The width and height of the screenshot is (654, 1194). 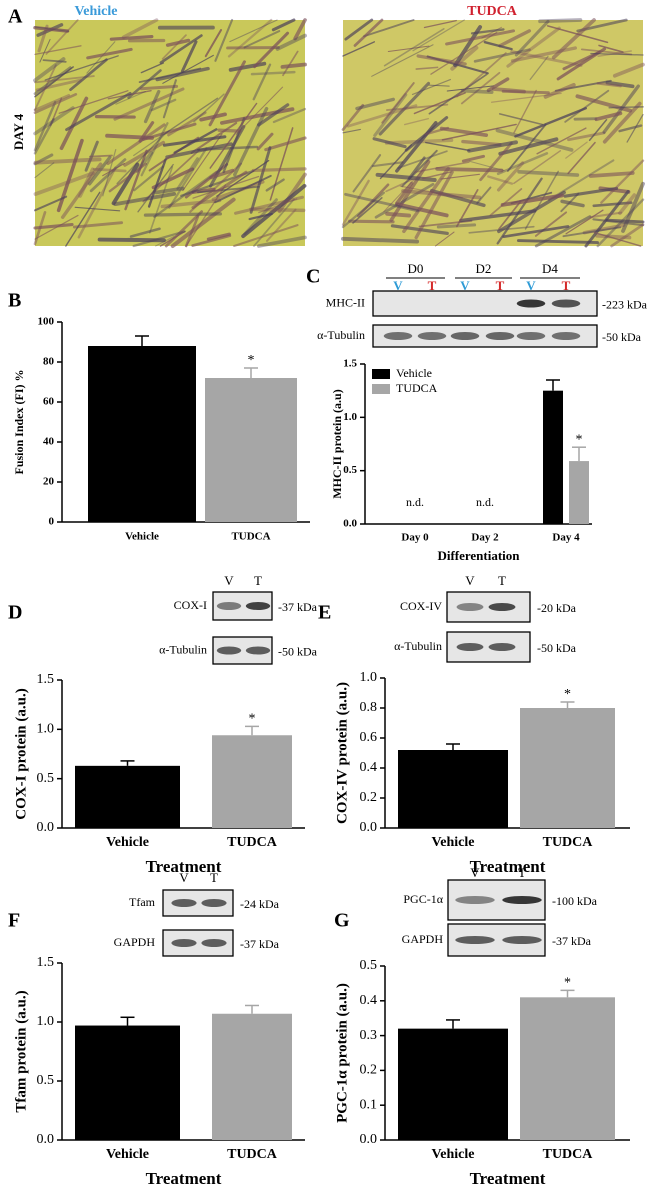 I want to click on blot-size-label: -223 kDa, so click(x=625, y=304).